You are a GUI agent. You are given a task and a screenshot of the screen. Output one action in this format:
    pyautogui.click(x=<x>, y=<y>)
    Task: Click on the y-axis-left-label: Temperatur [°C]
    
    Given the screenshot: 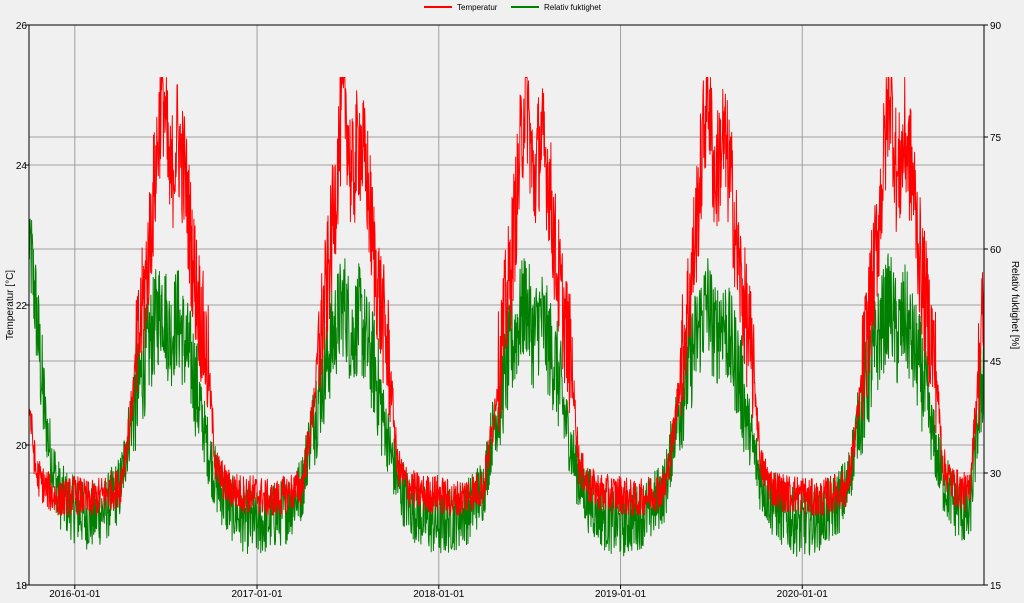 What is the action you would take?
    pyautogui.click(x=10, y=305)
    